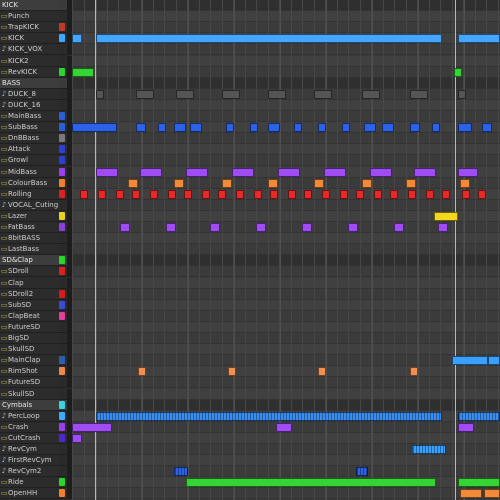 This screenshot has width=500, height=500. Describe the element at coordinates (36, 27) in the screenshot. I see `track-header: ▭ TrapKICK` at that location.